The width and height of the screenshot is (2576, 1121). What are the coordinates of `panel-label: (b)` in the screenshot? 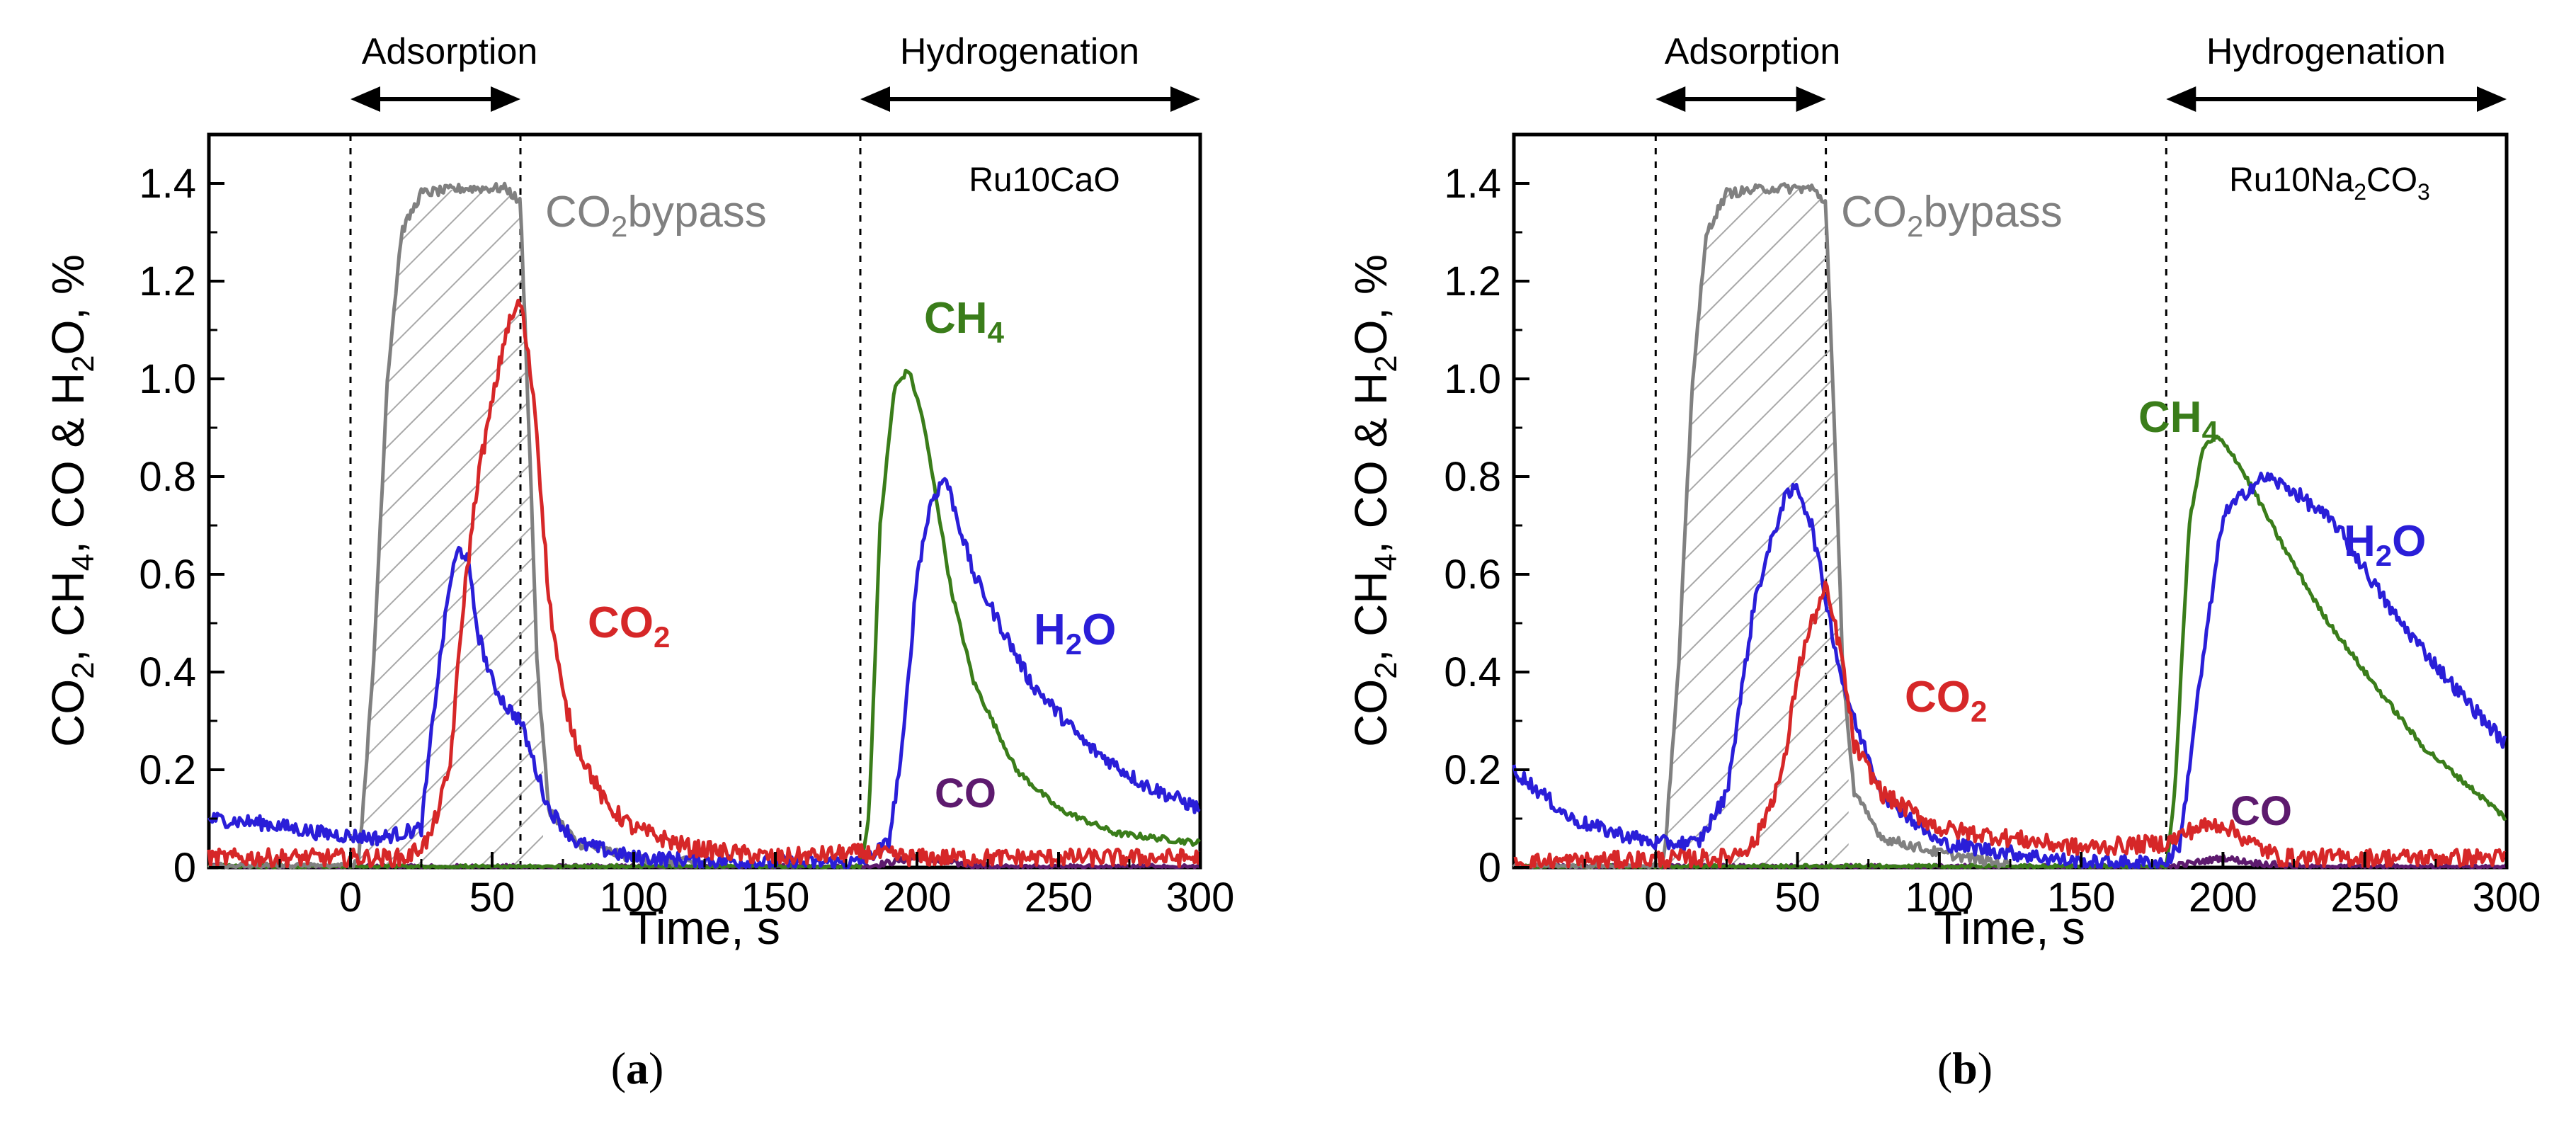 It's located at (1965, 1068).